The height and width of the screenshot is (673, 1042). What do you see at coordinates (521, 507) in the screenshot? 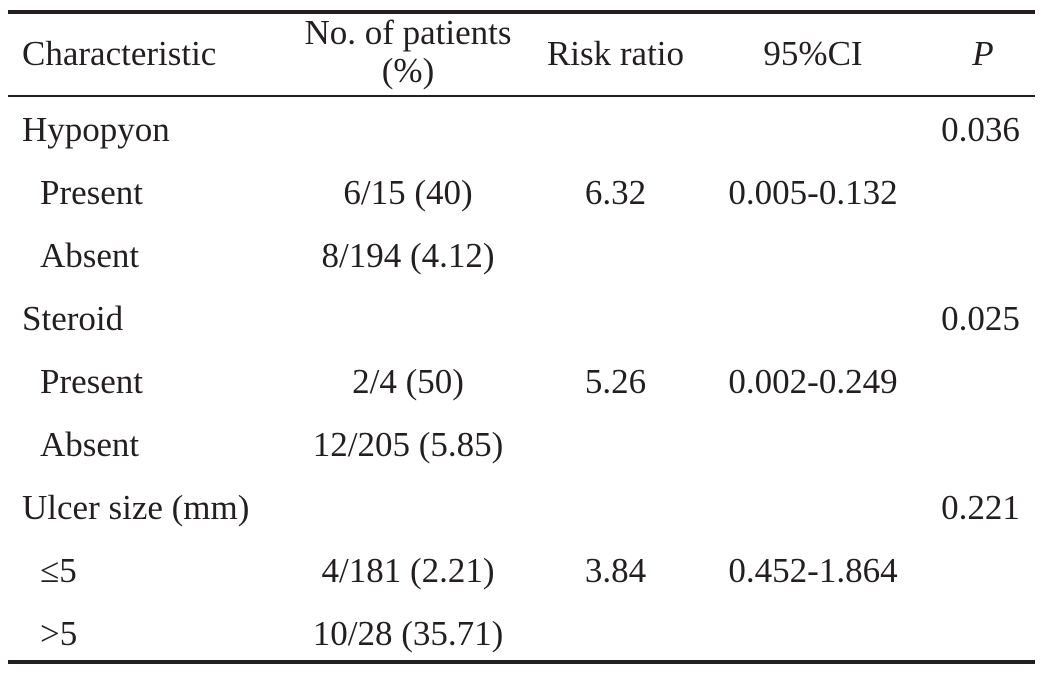
I see `table-row: Ulcer size (mm) 0.221` at bounding box center [521, 507].